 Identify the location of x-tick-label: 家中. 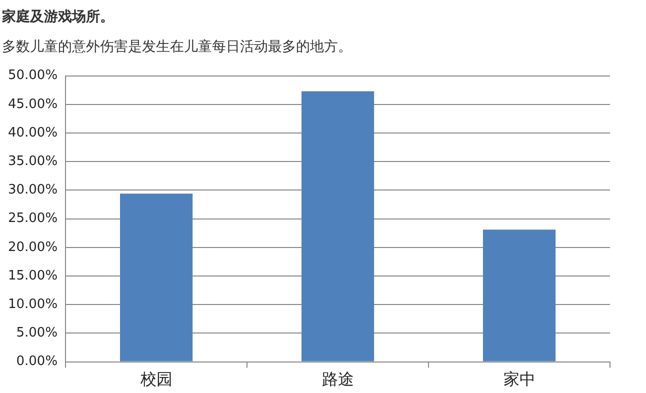
(519, 379).